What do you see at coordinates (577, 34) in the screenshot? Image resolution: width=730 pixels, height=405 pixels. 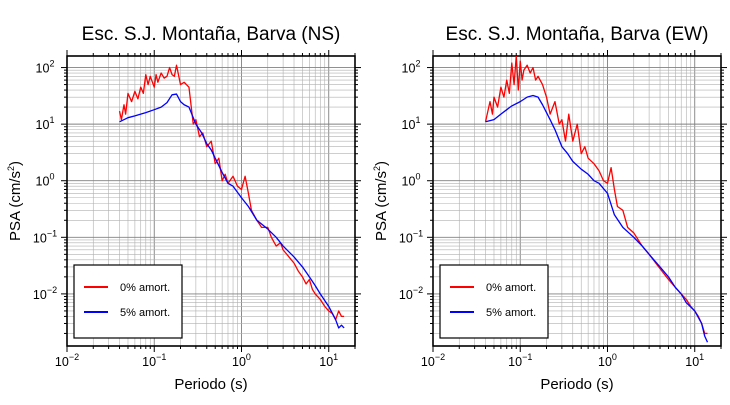 I see `chart-title: Esc. S.J. Montaña, Barva (EW)` at bounding box center [577, 34].